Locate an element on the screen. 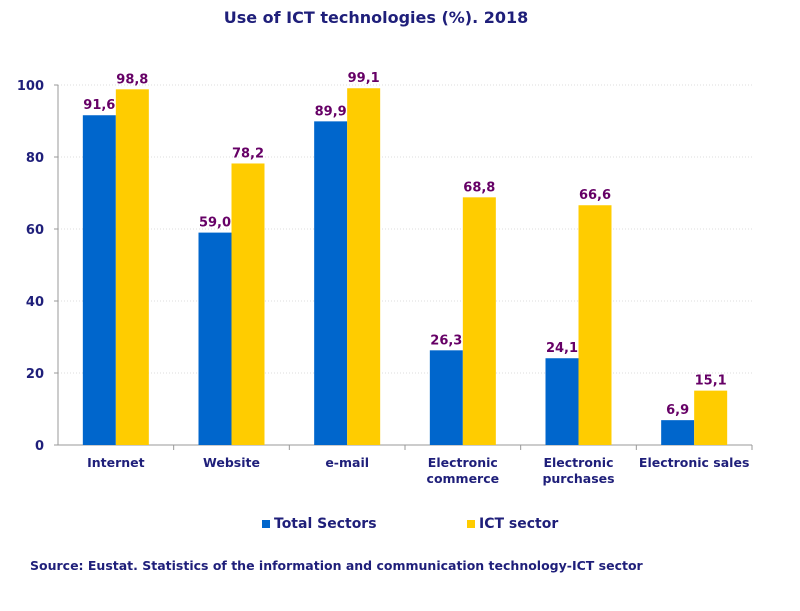  y-tick-label: 100 is located at coordinates (30, 86).